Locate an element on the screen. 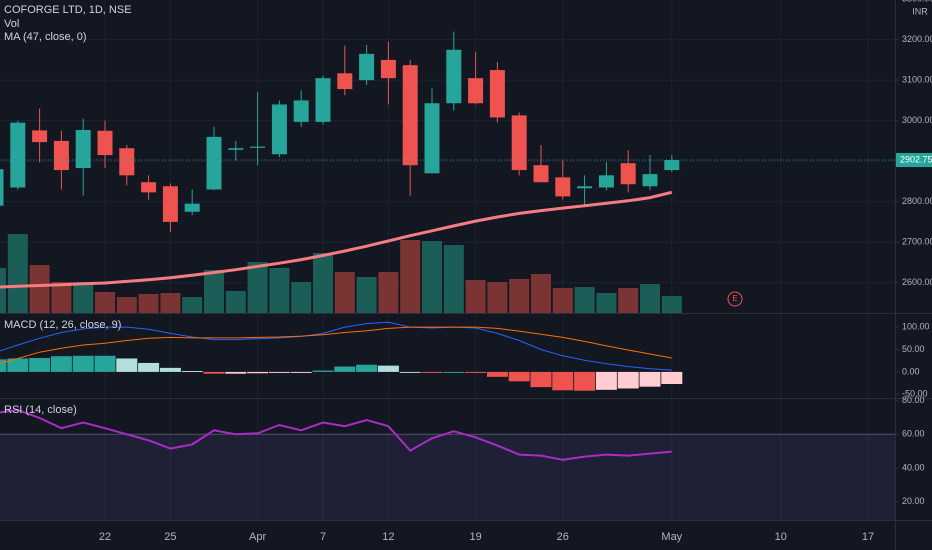 The height and width of the screenshot is (550, 932). x-tick-label: 17 is located at coordinates (868, 537).